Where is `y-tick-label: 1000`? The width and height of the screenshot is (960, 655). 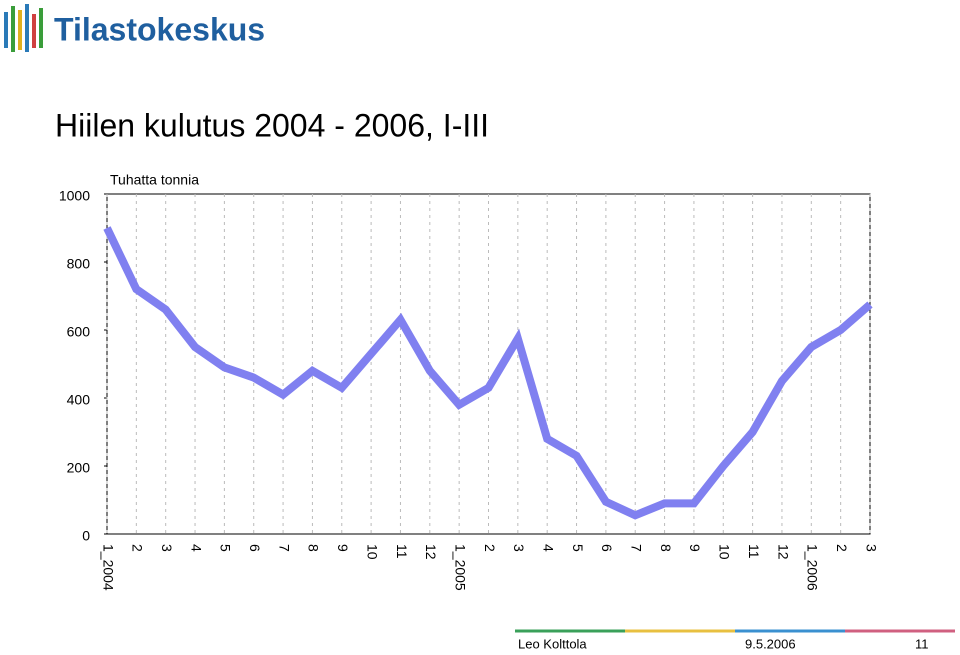
y-tick-label: 1000 is located at coordinates (74, 196).